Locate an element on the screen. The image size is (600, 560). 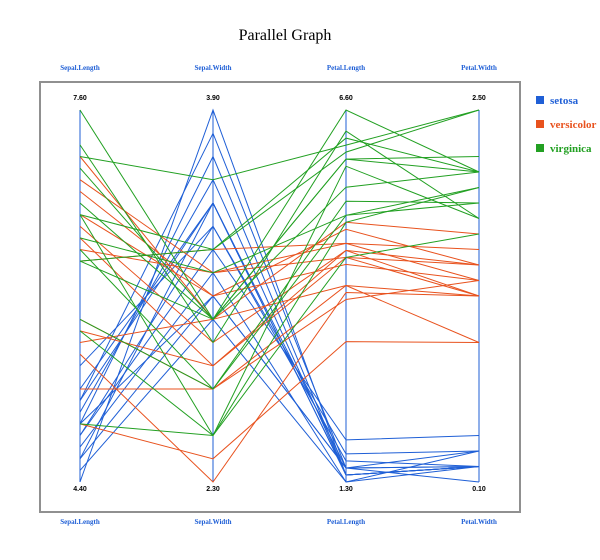
legend-label-versicolor: versicolor is located at coordinates (573, 125).